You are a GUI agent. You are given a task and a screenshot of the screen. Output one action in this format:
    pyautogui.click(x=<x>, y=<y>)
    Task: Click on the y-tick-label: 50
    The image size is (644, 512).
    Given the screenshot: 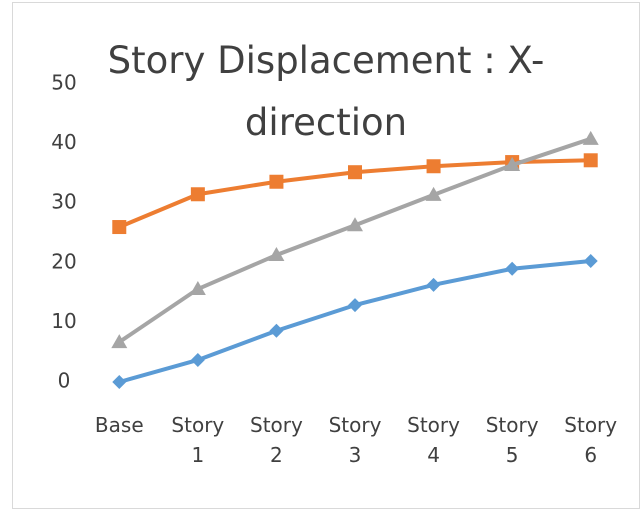 What is the action you would take?
    pyautogui.click(x=63, y=83)
    